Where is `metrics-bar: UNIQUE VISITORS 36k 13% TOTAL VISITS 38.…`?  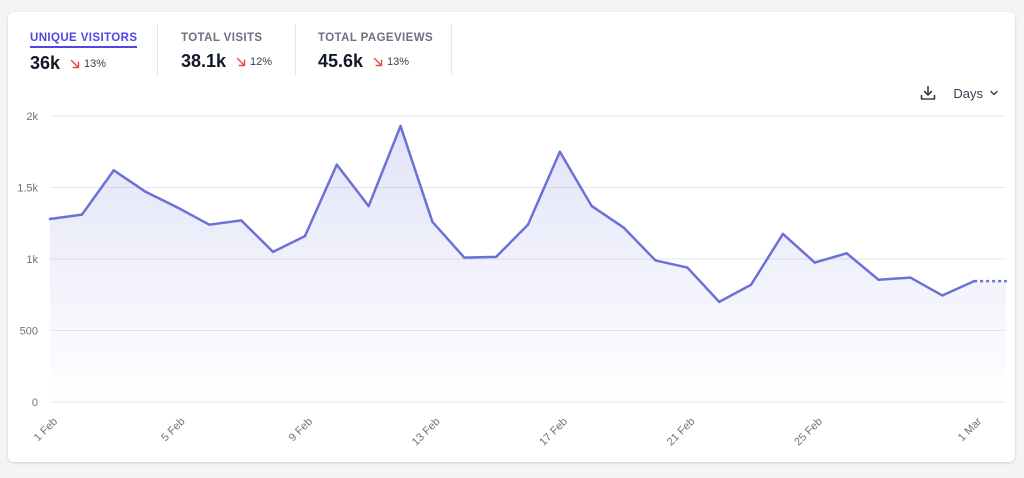
metrics-bar: UNIQUE VISITORS 36k 13% TOTAL VISITS 38.… is located at coordinates (230, 47).